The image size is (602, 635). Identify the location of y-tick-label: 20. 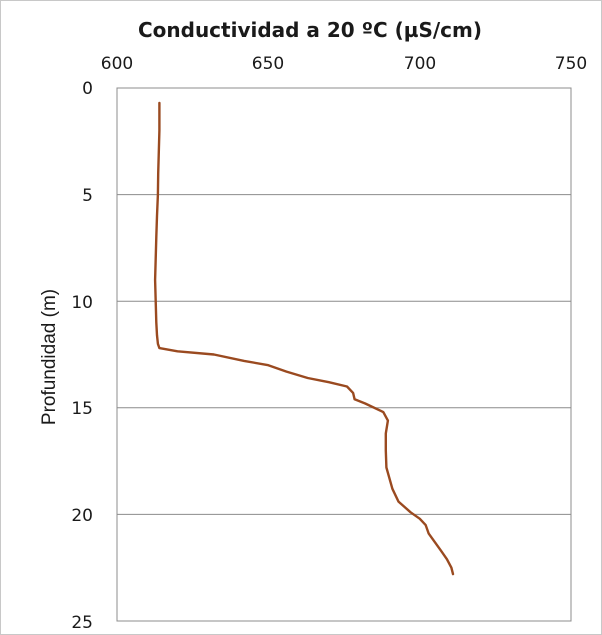
(82, 516).